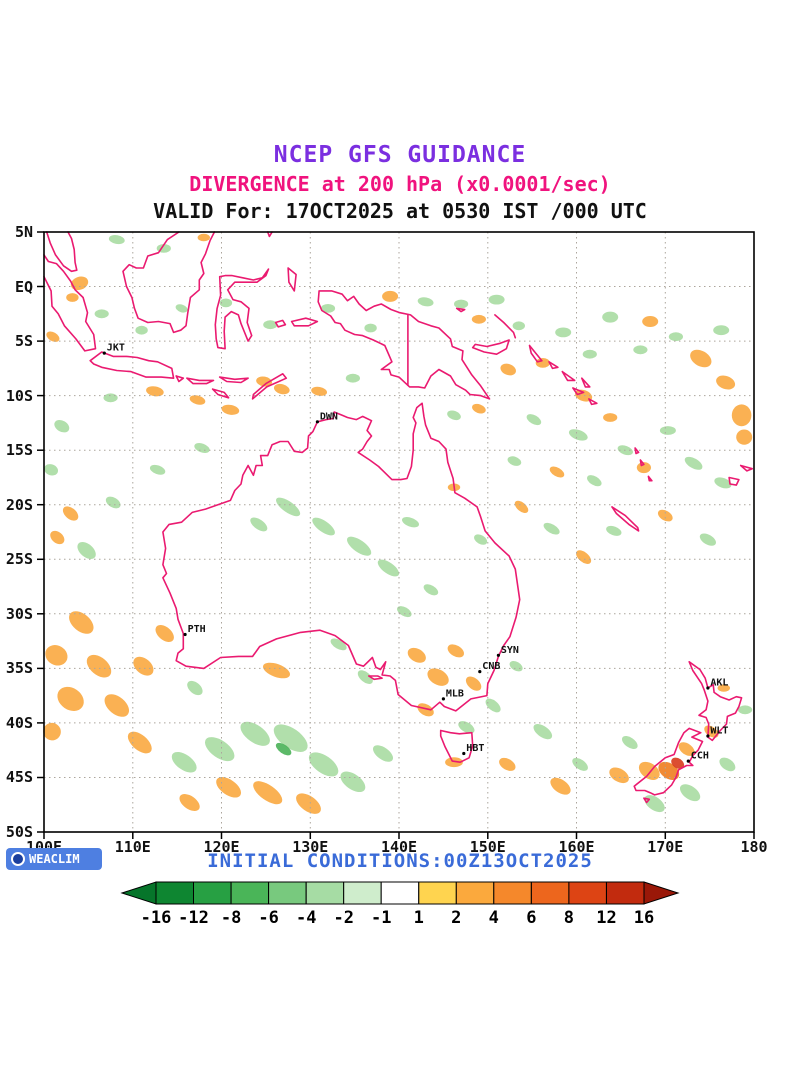  Describe the element at coordinates (292, 279) in the screenshot. I see `coastline-halmahera` at that location.